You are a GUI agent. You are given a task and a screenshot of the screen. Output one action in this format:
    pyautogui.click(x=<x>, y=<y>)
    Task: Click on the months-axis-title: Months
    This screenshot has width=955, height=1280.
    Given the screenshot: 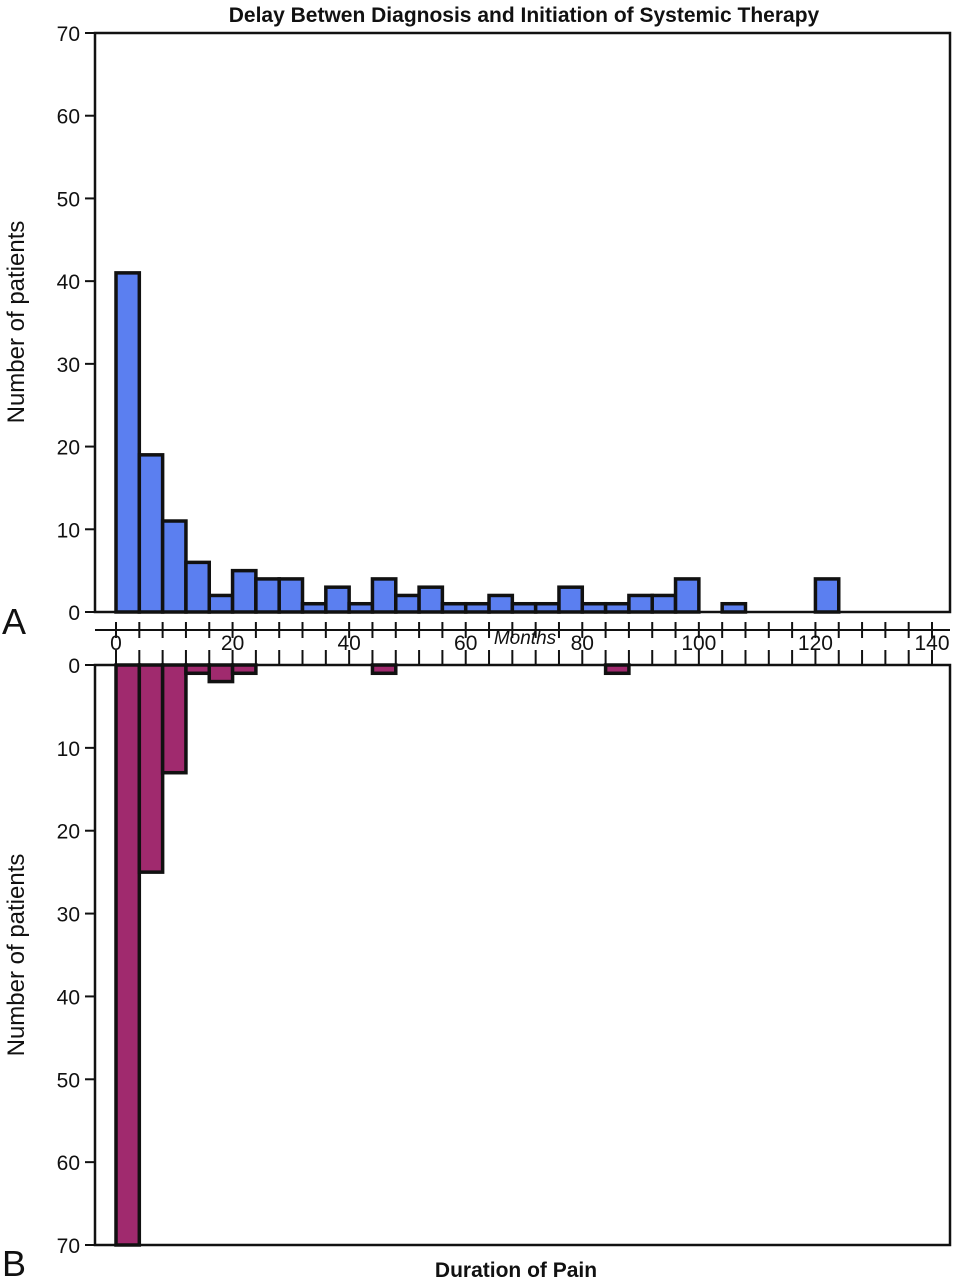 What is the action you would take?
    pyautogui.click(x=525, y=638)
    